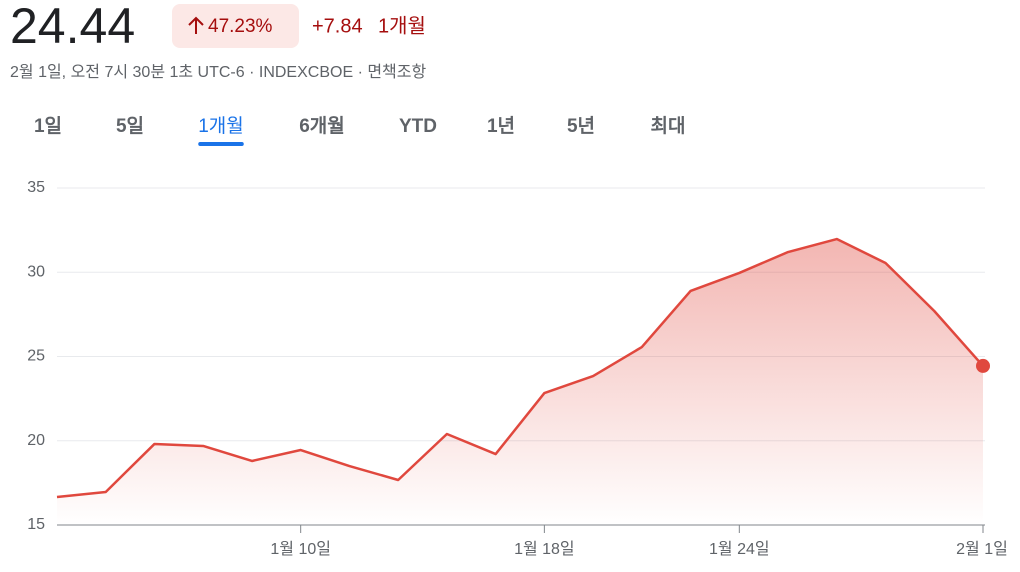 Image resolution: width=1020 pixels, height=572 pixels. Describe the element at coordinates (418, 126) in the screenshot. I see `tab: YTD` at that location.